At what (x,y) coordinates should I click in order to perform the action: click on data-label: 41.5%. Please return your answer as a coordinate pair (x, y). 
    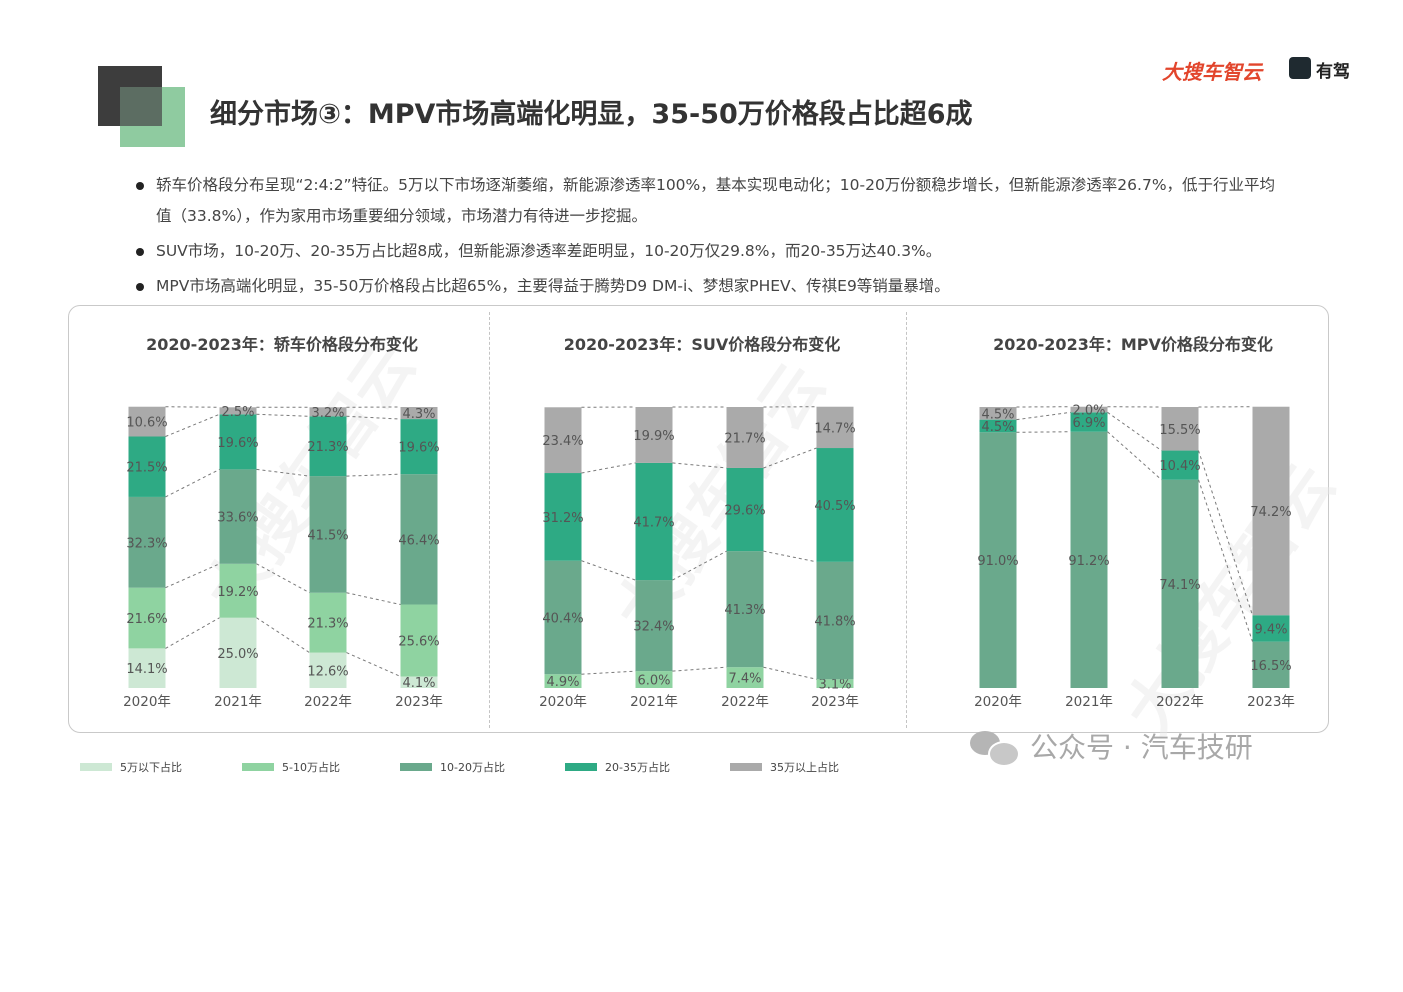
    Looking at the image, I should click on (327, 535).